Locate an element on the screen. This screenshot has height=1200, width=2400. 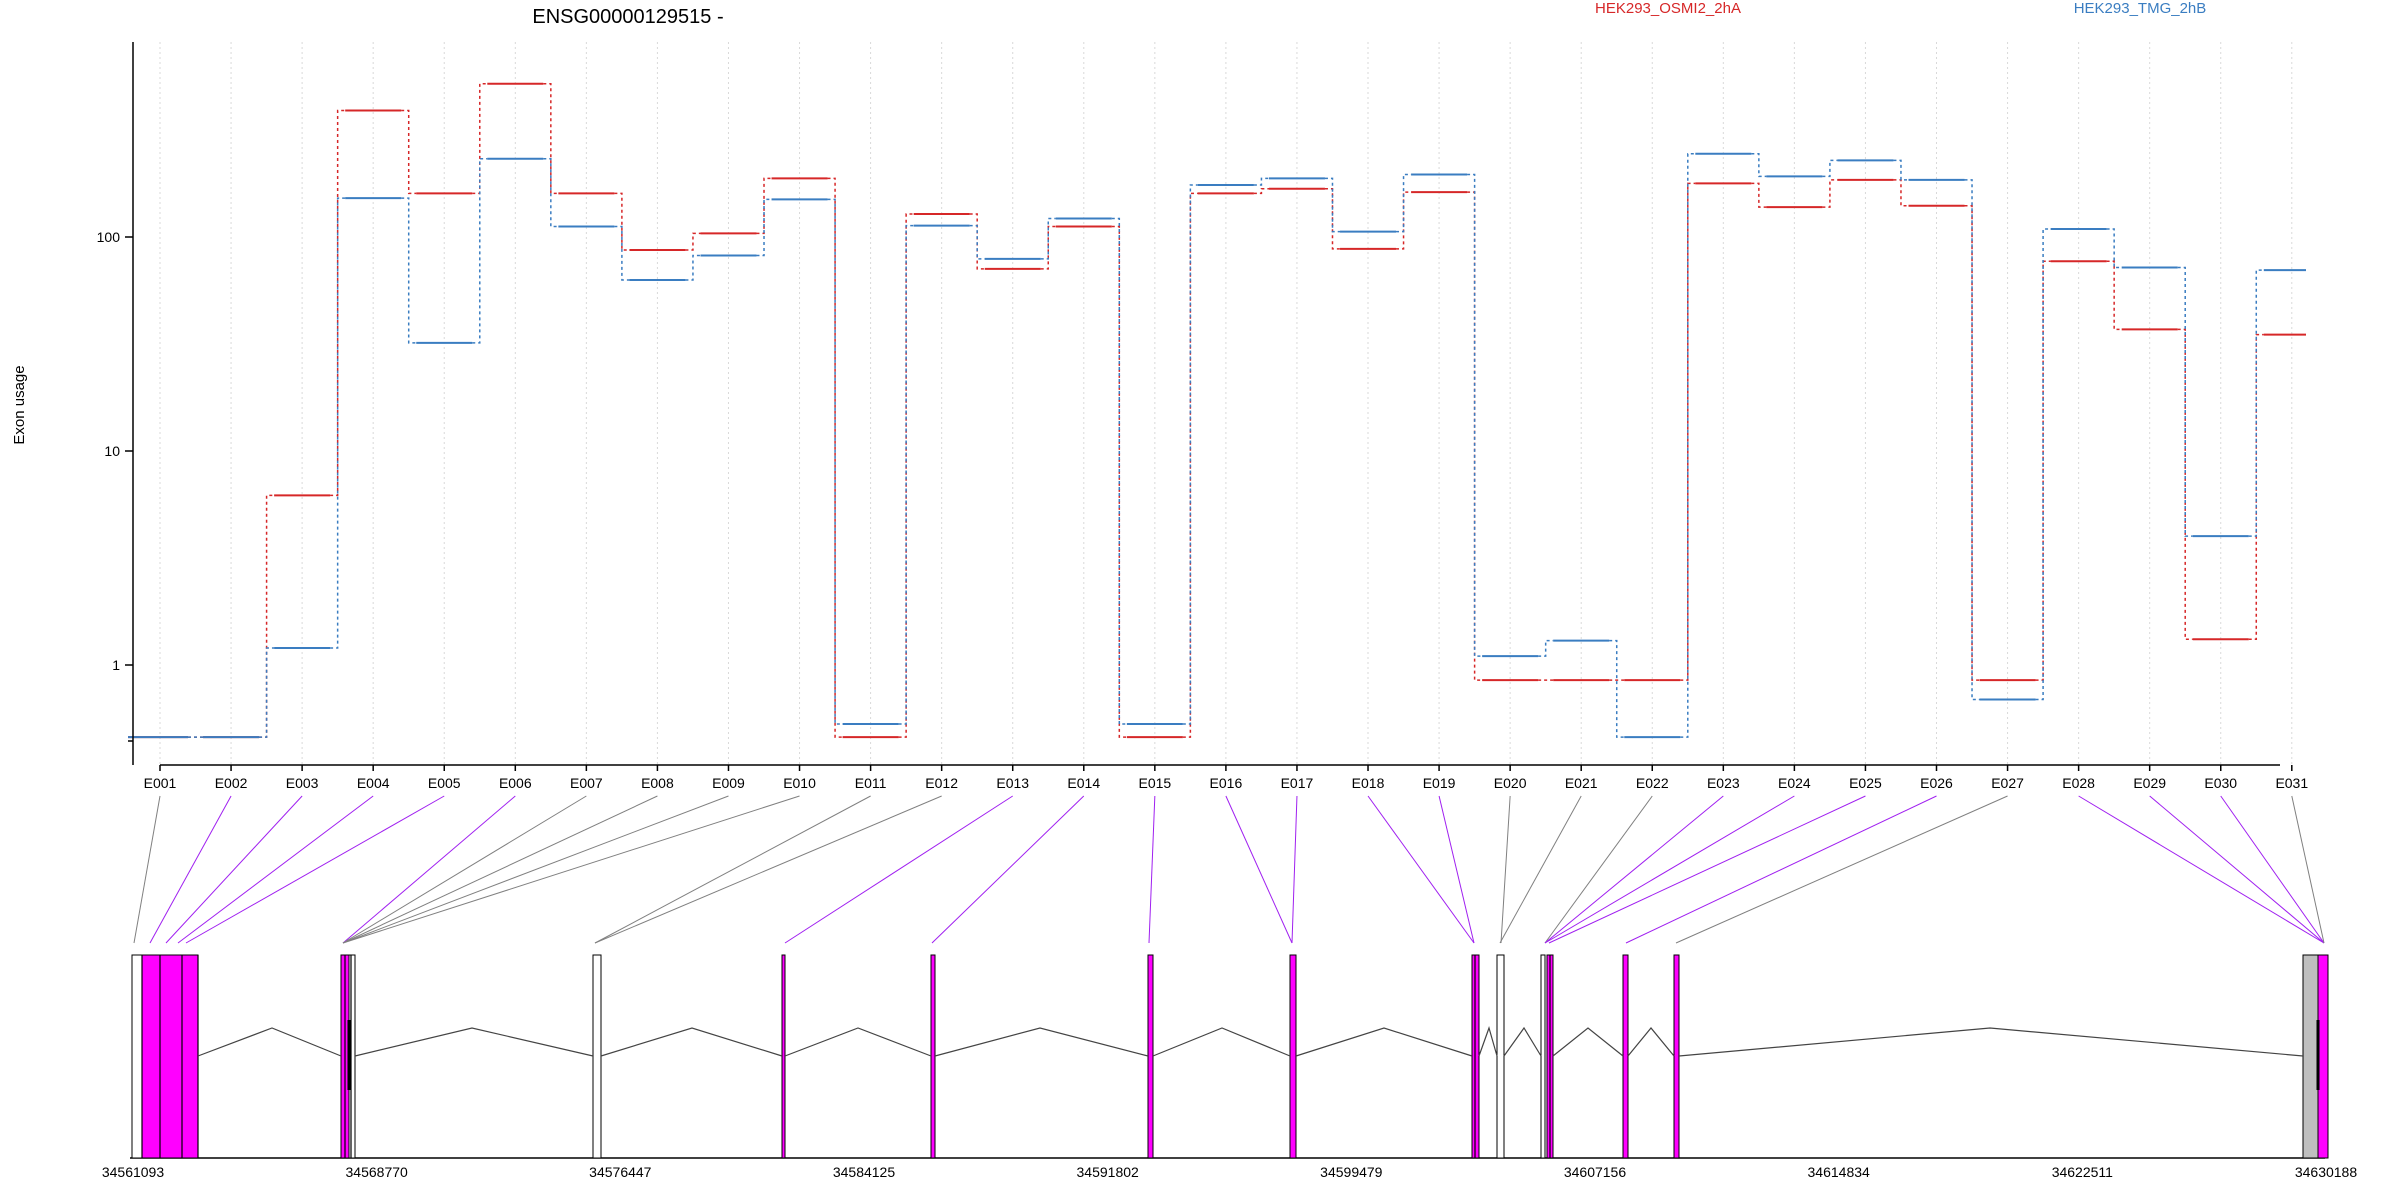
exon-connector-E009 is located at coordinates (535, 869).